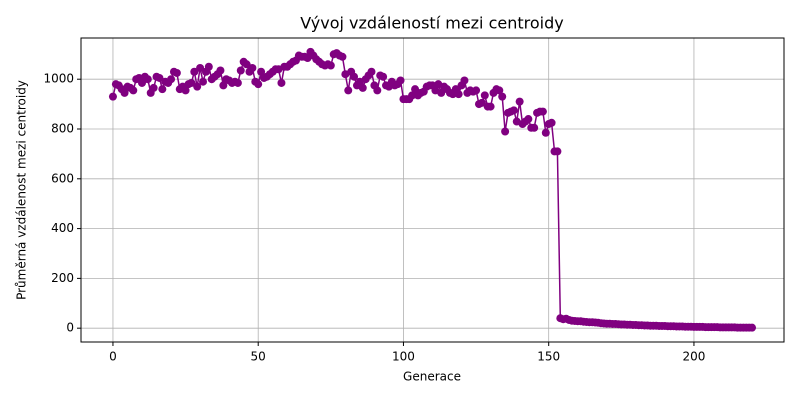 The width and height of the screenshot is (800, 404). Describe the element at coordinates (22, 190) in the screenshot. I see `y-axis-label: Průměrná vzdálenost mezi centroidy` at that location.